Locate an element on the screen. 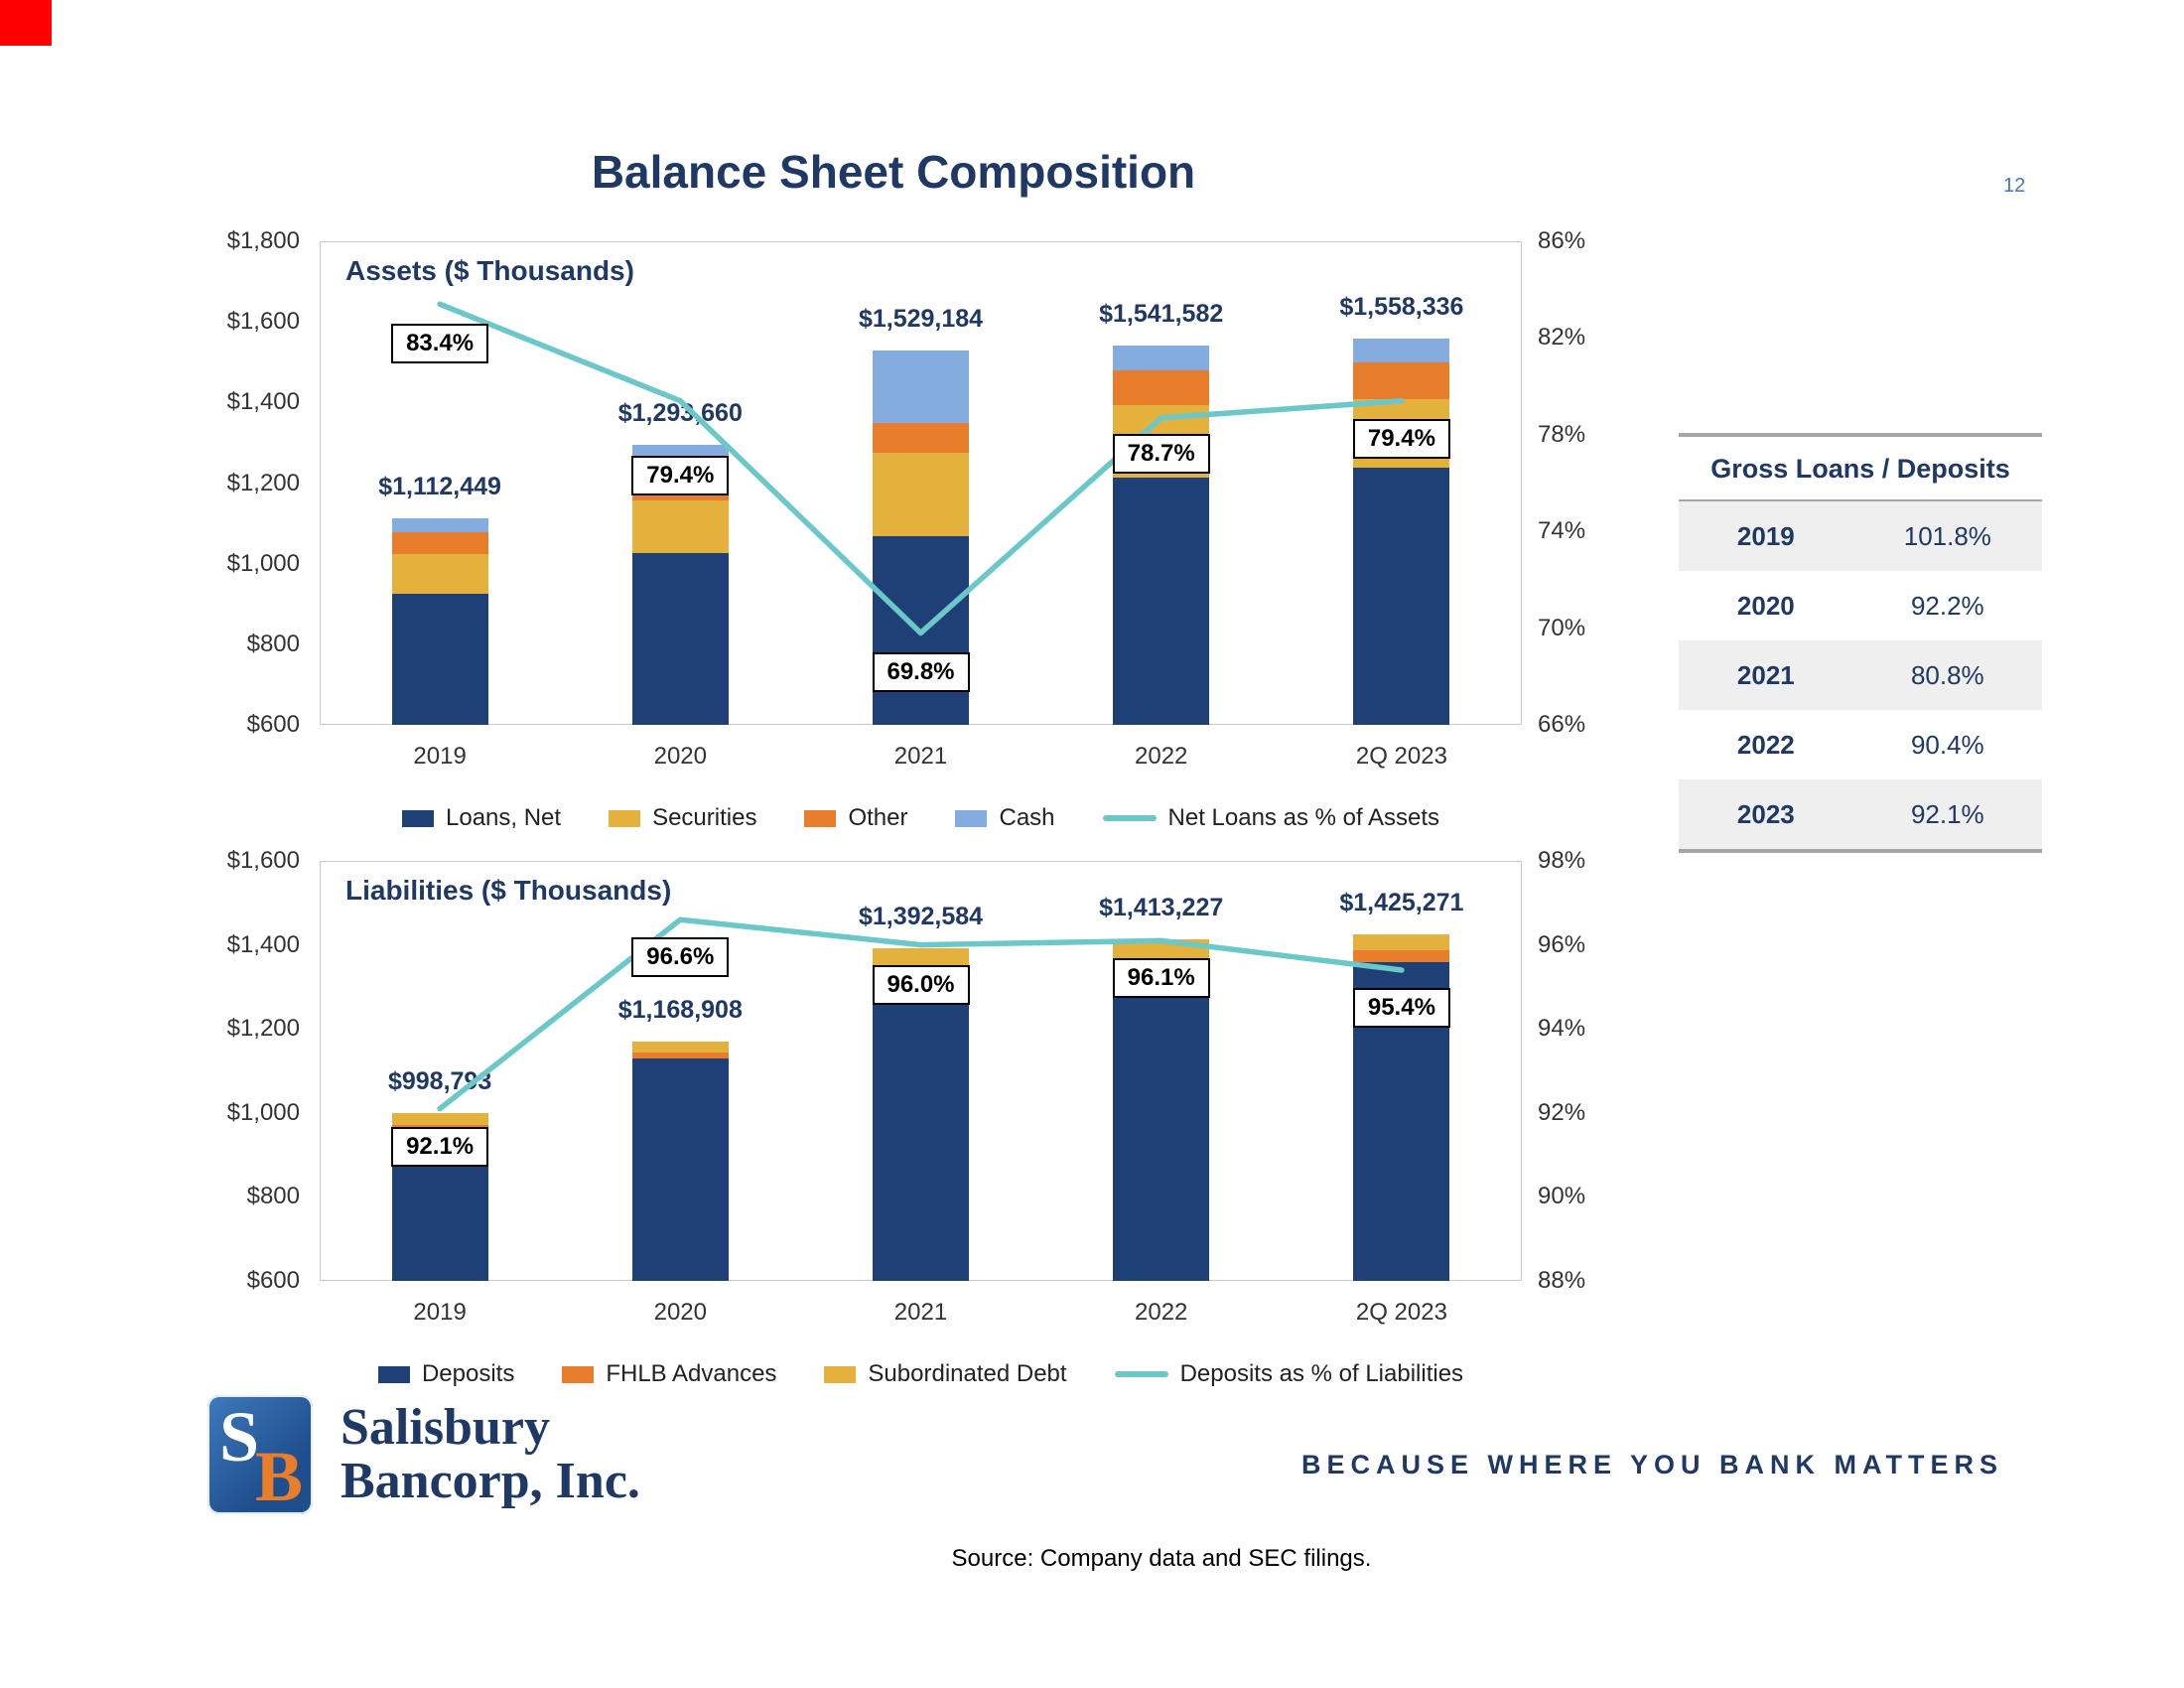 Image resolution: width=2184 pixels, height=1688 pixels. line-point-label: 69.8% is located at coordinates (921, 672).